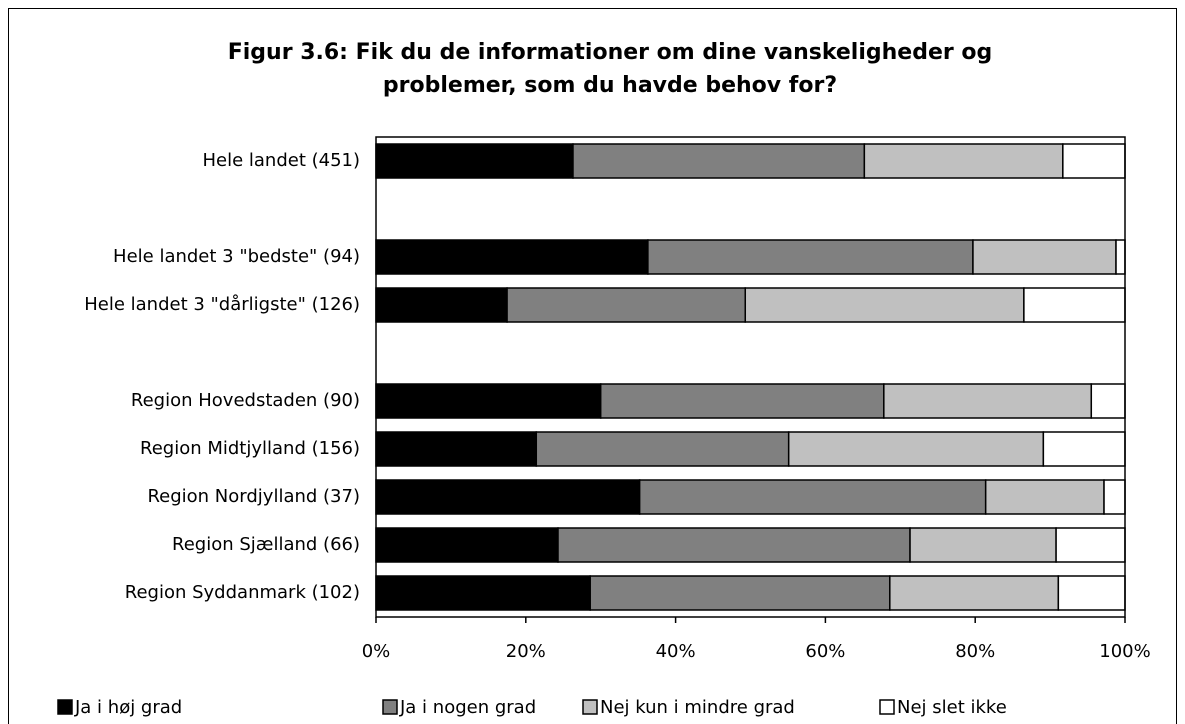 The height and width of the screenshot is (724, 1185). Describe the element at coordinates (526, 651) in the screenshot. I see `x-tick-label: 20%` at that location.